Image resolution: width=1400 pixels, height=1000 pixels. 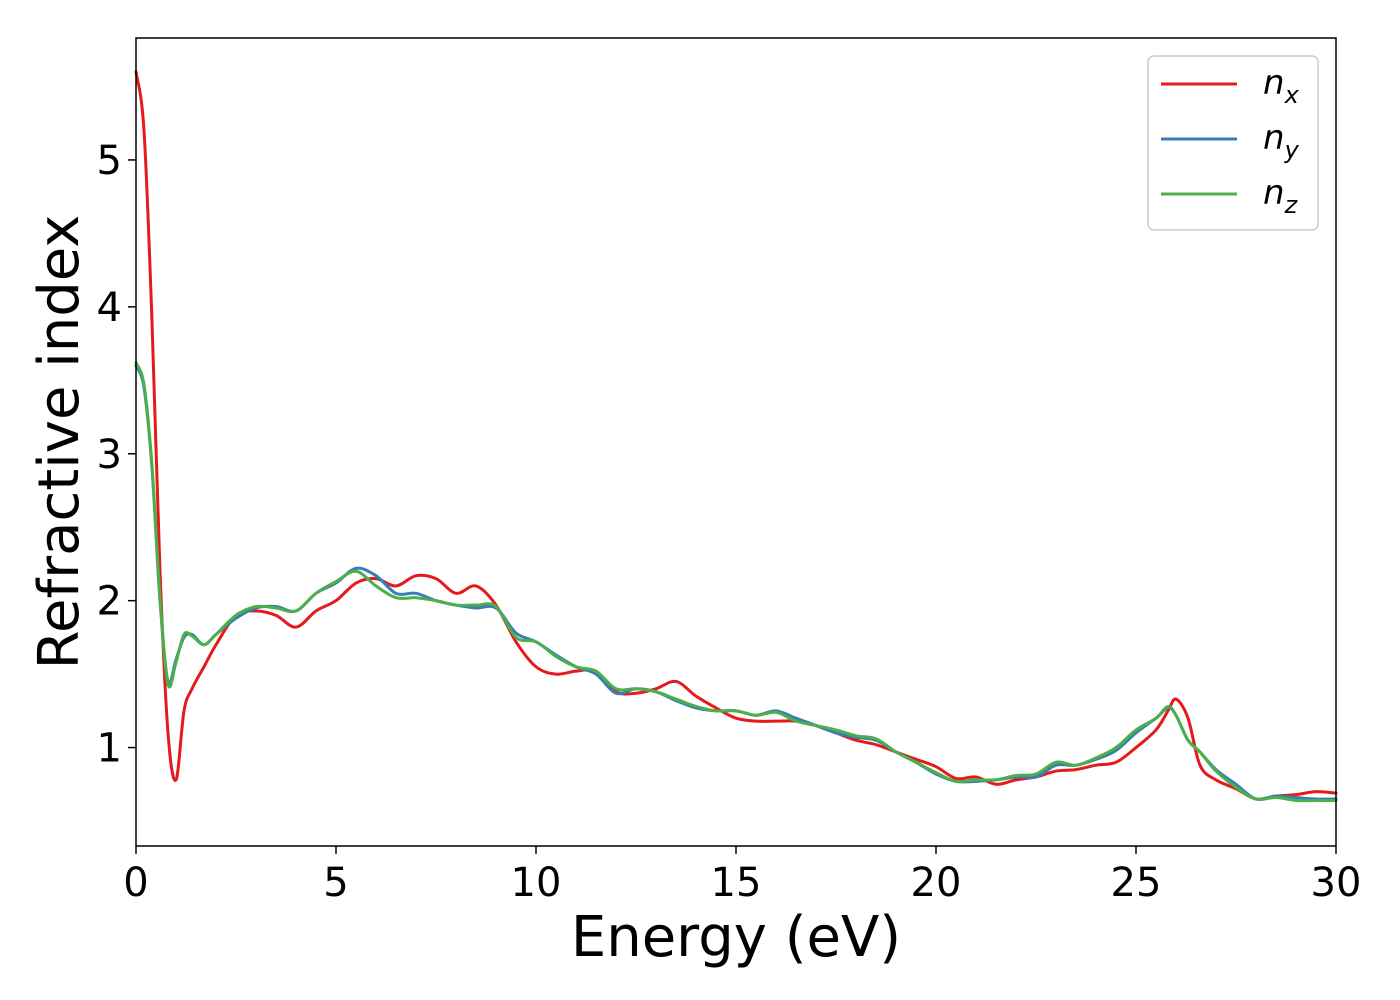 I want to click on x-tick-label: 0, so click(x=135, y=883).